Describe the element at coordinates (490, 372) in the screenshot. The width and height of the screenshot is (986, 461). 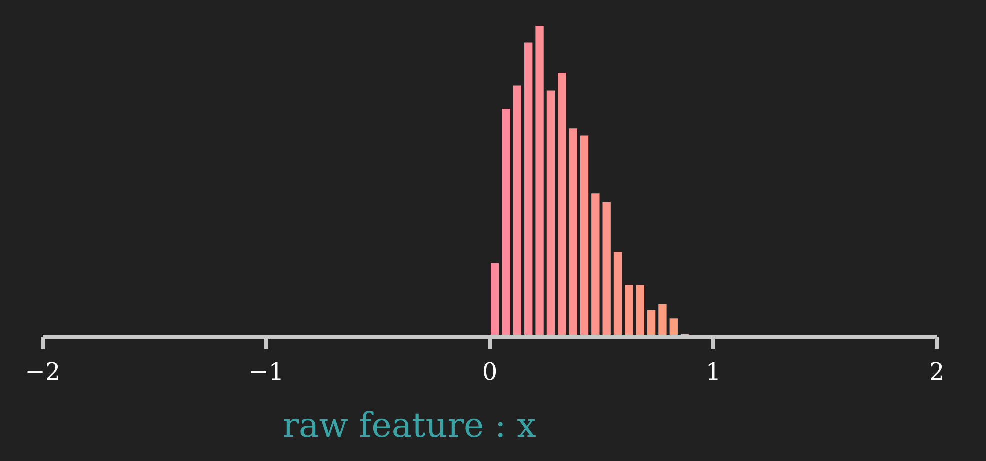
I see `x-tick-label: 0` at that location.